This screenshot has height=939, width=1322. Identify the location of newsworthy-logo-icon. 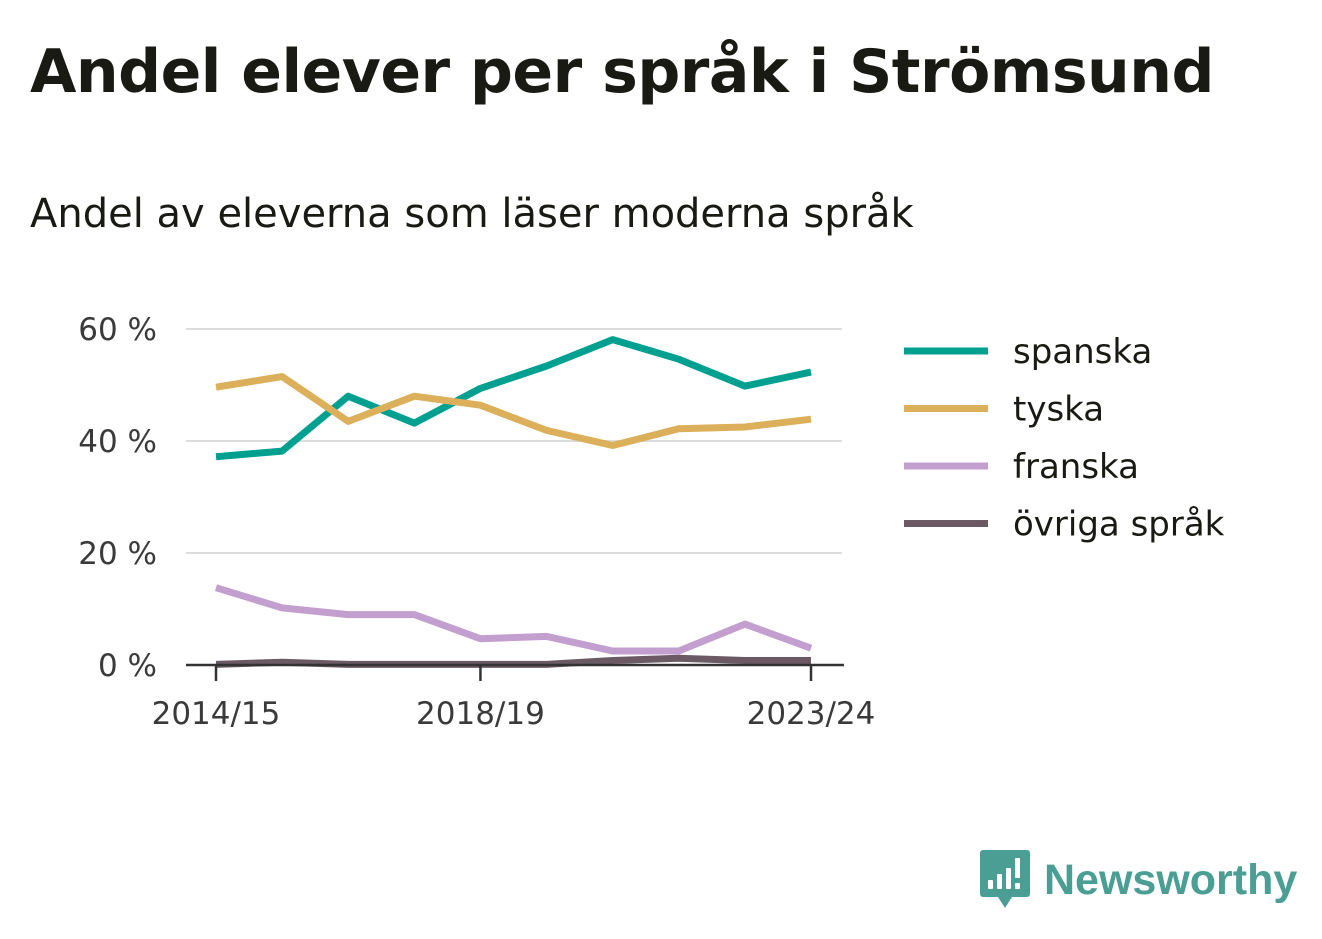
(1005, 879).